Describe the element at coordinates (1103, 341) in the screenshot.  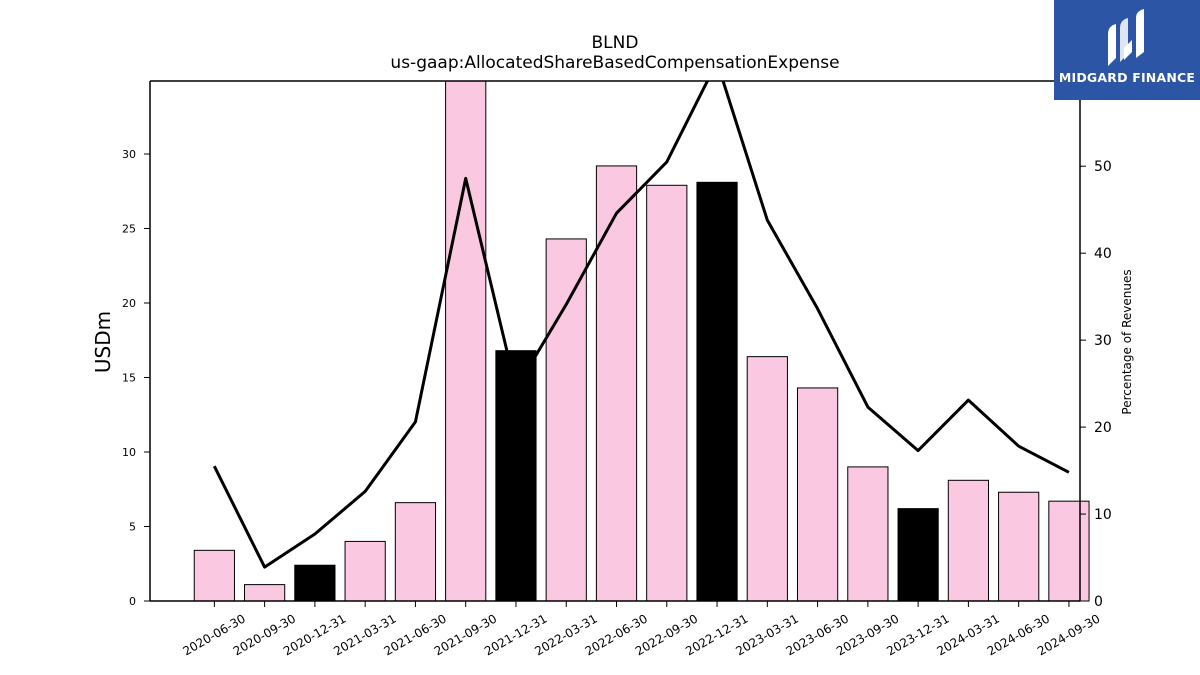
I see `y2-tick-label: 30` at that location.